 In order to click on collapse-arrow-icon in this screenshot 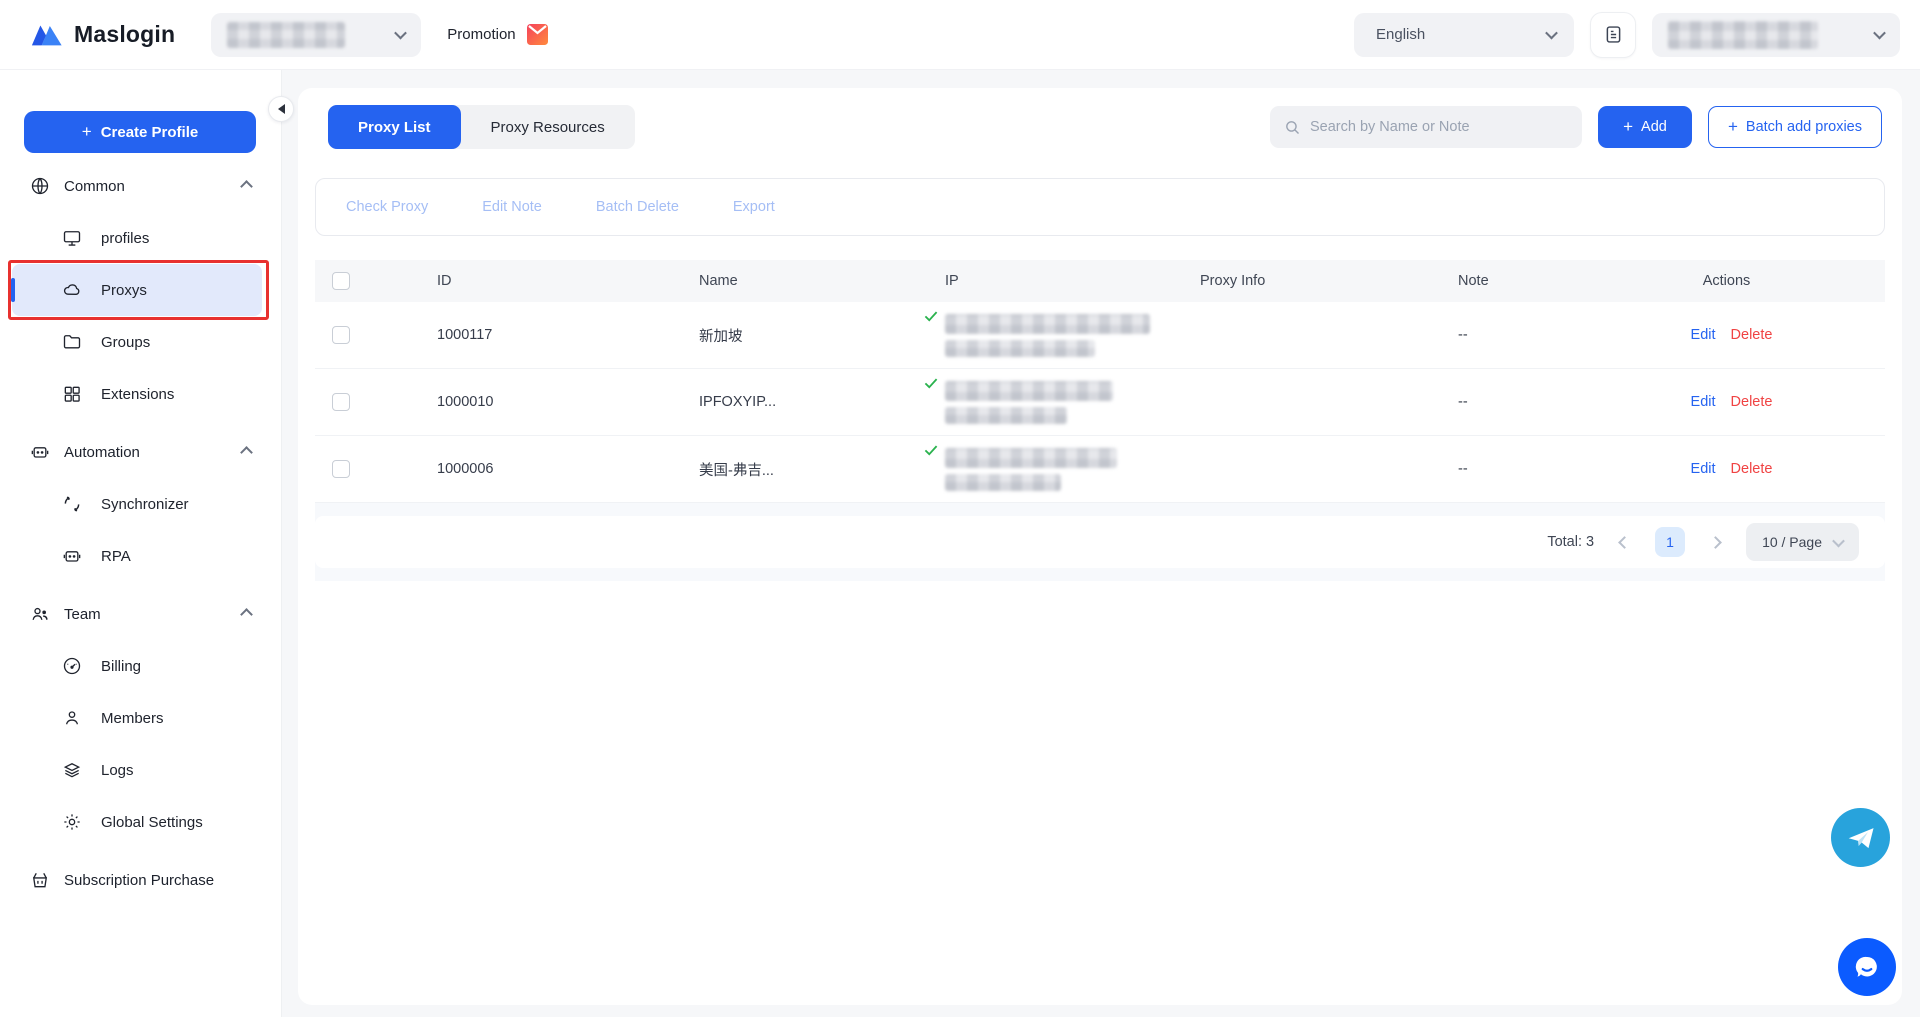, I will do `click(281, 109)`.